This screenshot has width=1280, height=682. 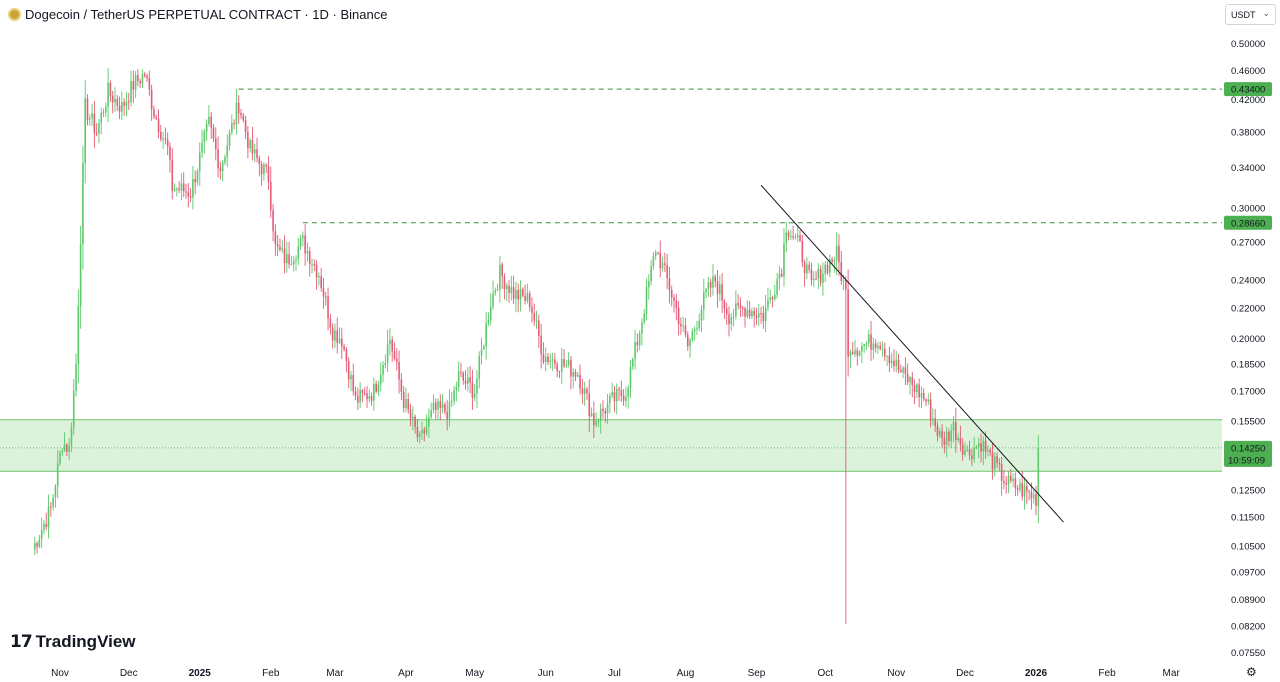 I want to click on tradingview-logo: 17 TradingView, so click(x=73, y=642).